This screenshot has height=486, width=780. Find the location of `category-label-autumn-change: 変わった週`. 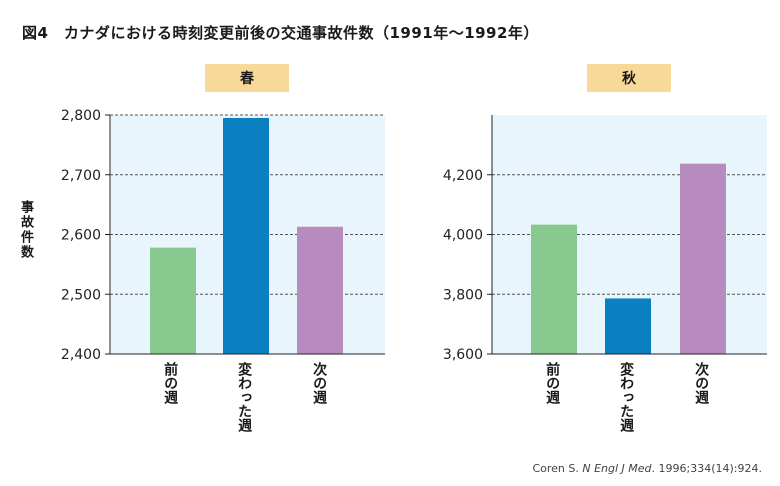

category-label-autumn-change: 変わった週 is located at coordinates (626, 397).